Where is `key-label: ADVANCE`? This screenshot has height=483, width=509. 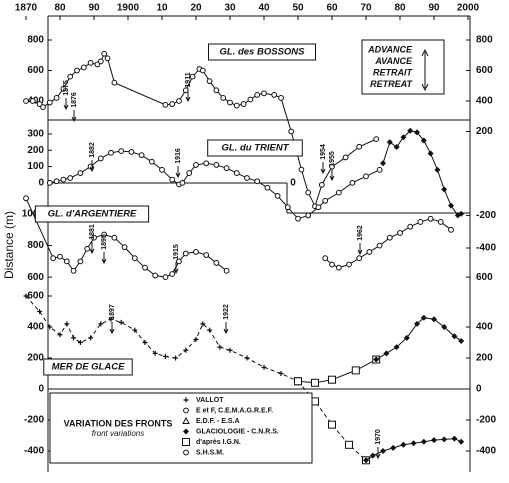
key-label: ADVANCE is located at coordinates (390, 49).